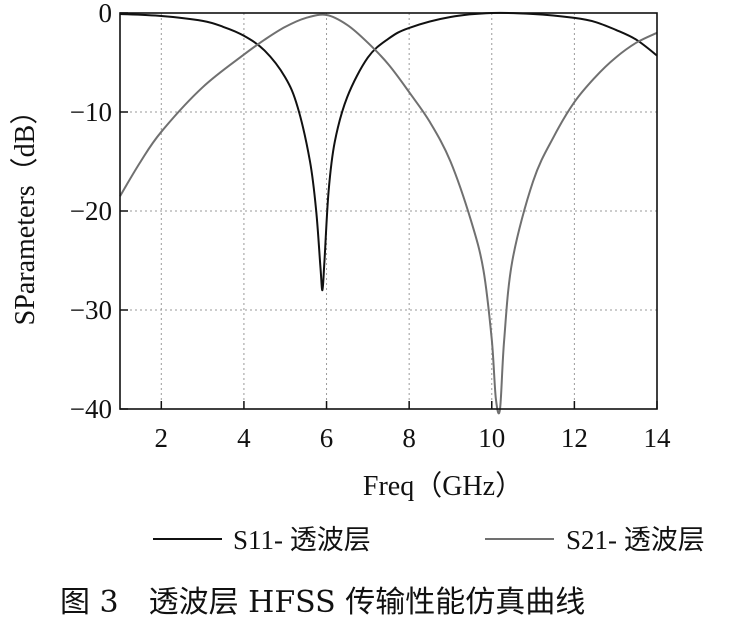 This screenshot has height=633, width=747. Describe the element at coordinates (25, 211) in the screenshot. I see `y-axis-title: SParameters（dB）` at that location.